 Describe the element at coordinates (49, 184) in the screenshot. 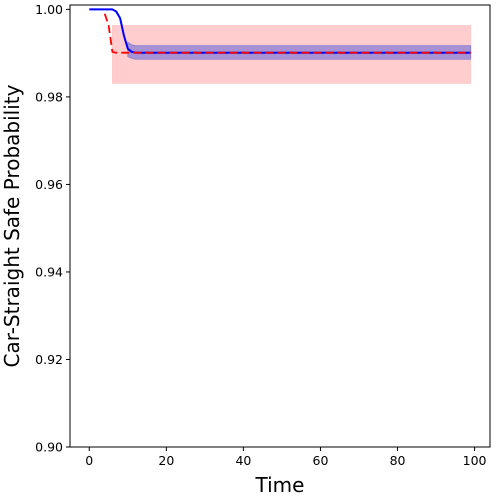

I see `y-tick-label: 0.96` at that location.